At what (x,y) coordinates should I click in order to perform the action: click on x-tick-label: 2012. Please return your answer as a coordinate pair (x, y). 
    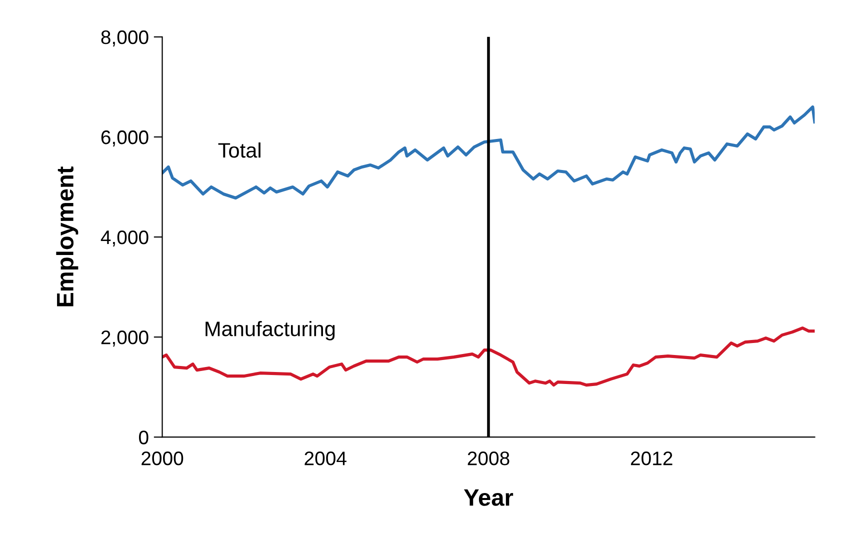
    Looking at the image, I should click on (651, 458).